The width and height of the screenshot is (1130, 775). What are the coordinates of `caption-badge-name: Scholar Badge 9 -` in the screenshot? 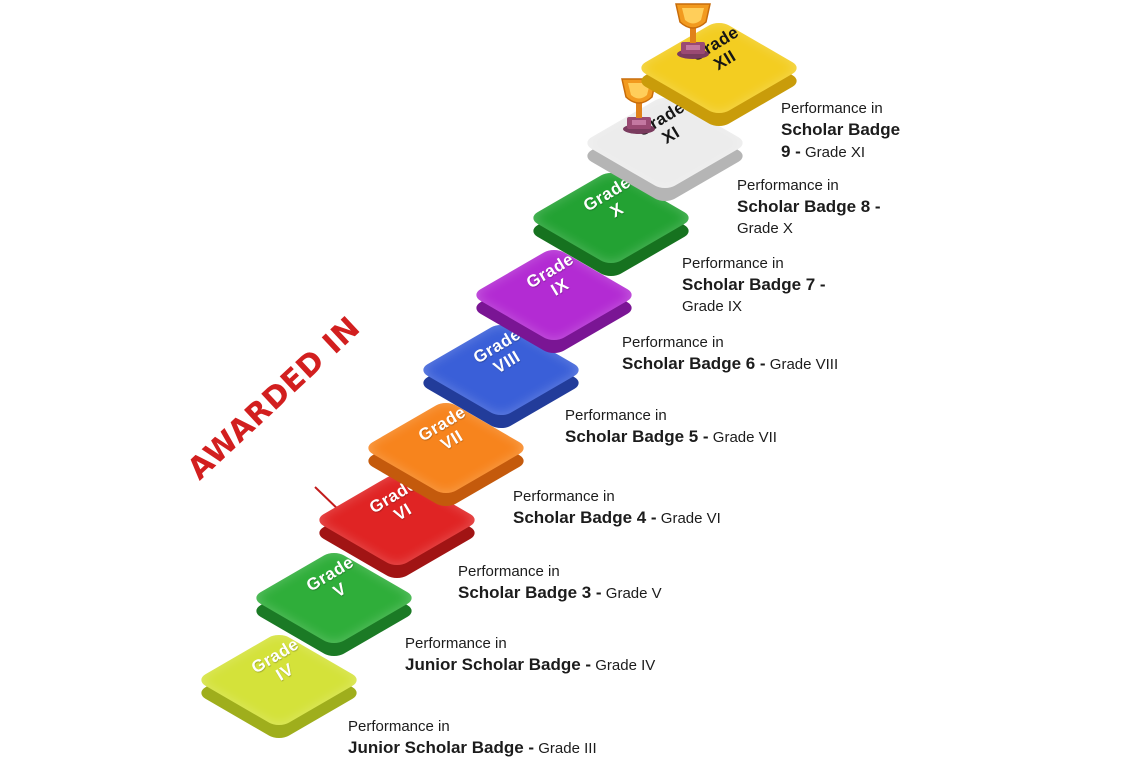 It's located at (841, 140).